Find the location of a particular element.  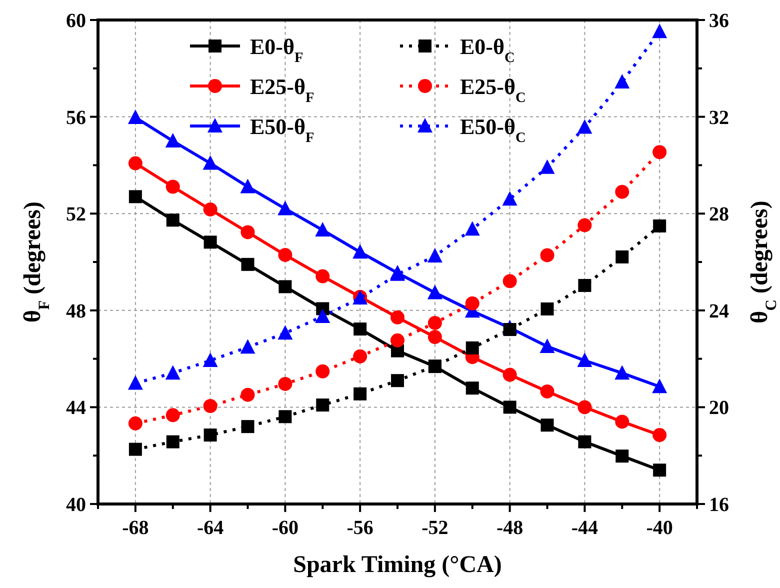

y2-tick-label: 32 is located at coordinates (719, 117).